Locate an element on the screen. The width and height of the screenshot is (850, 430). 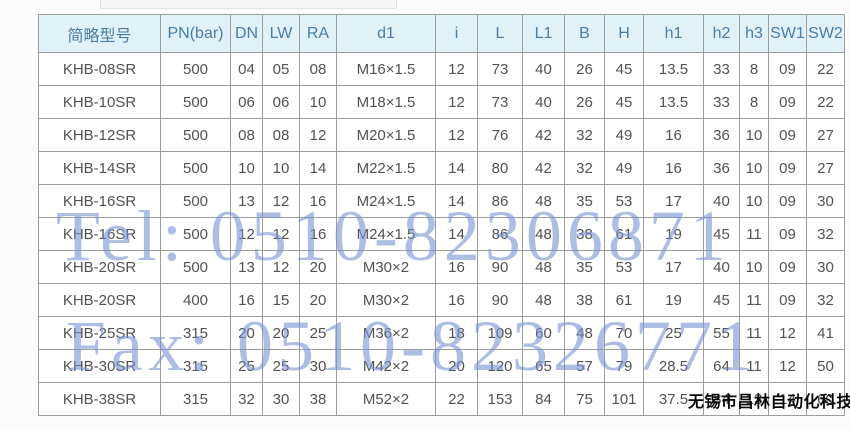
table-cell: 26 is located at coordinates (584, 102).